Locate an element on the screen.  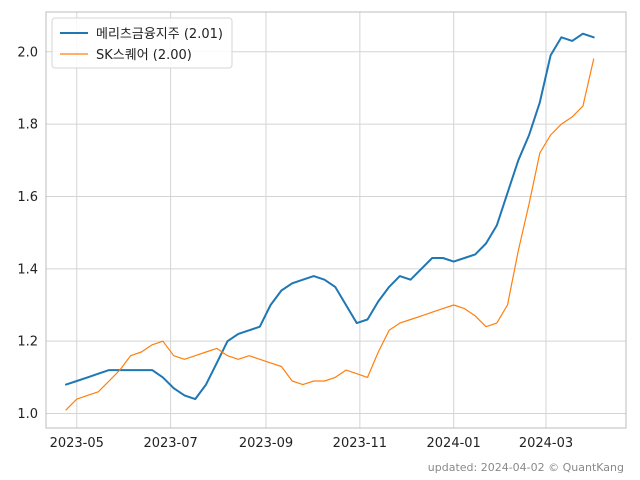
legend-box is located at coordinates (142, 43).